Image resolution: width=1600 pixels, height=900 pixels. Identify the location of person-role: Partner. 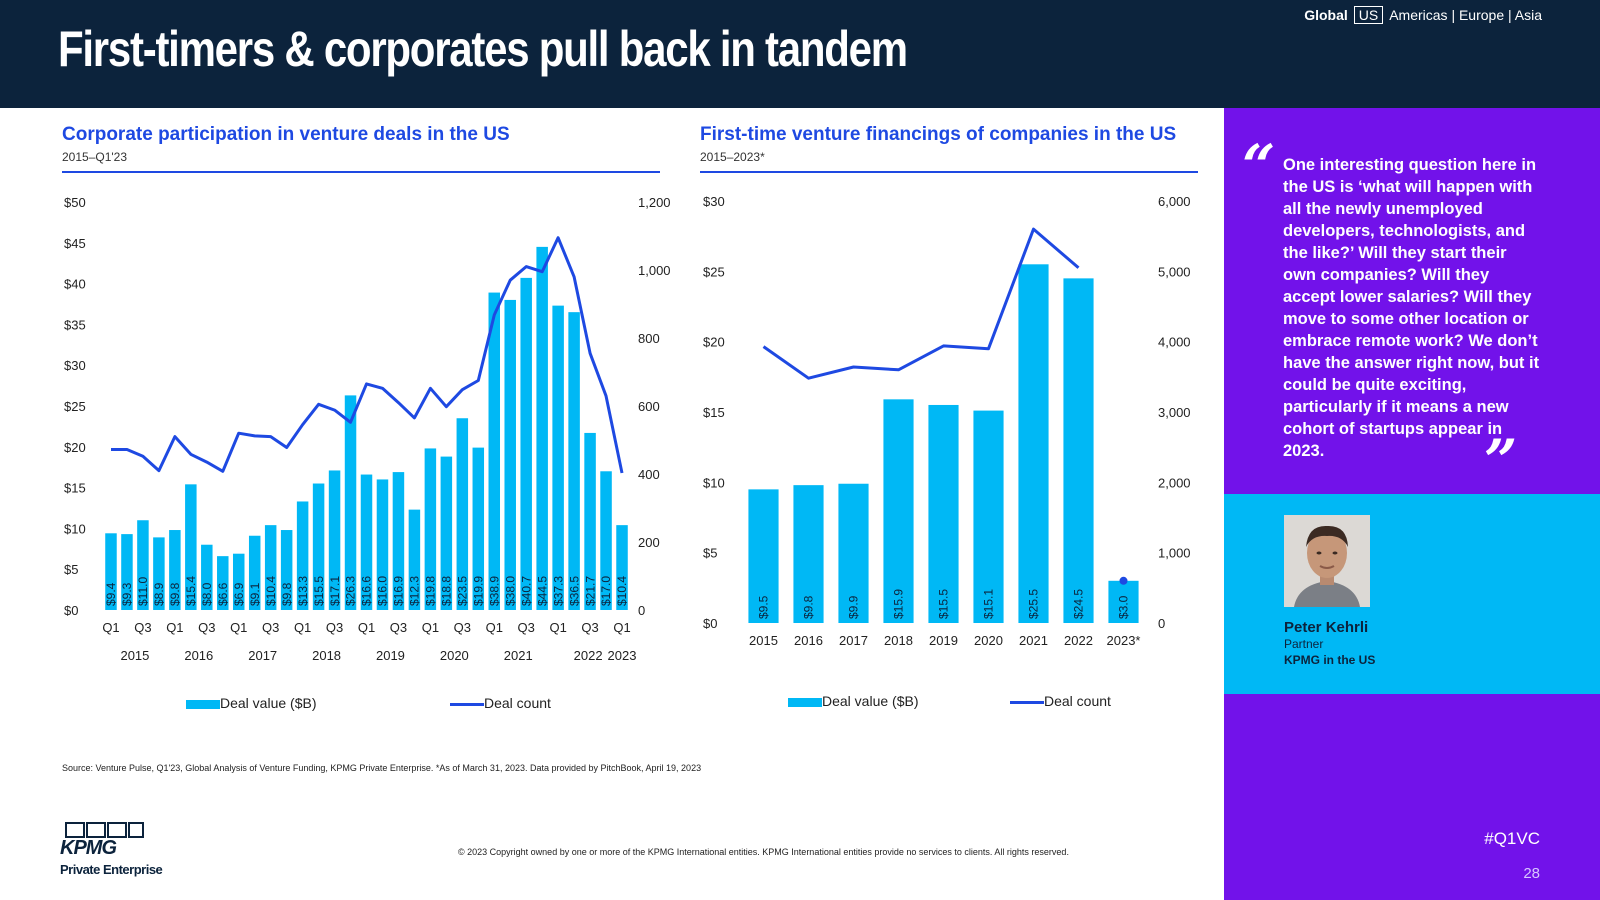
(1304, 644).